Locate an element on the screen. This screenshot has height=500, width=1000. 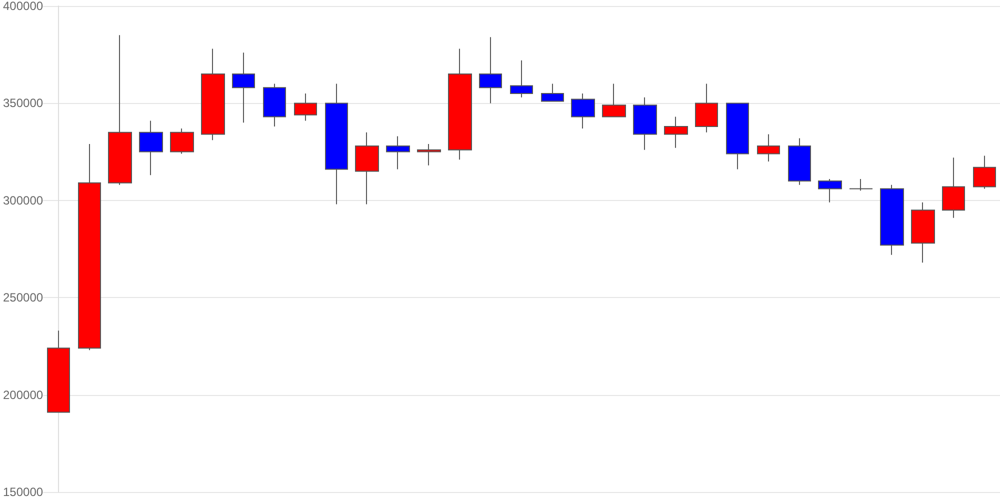
y-tick-label: 150000 is located at coordinates (23, 492).